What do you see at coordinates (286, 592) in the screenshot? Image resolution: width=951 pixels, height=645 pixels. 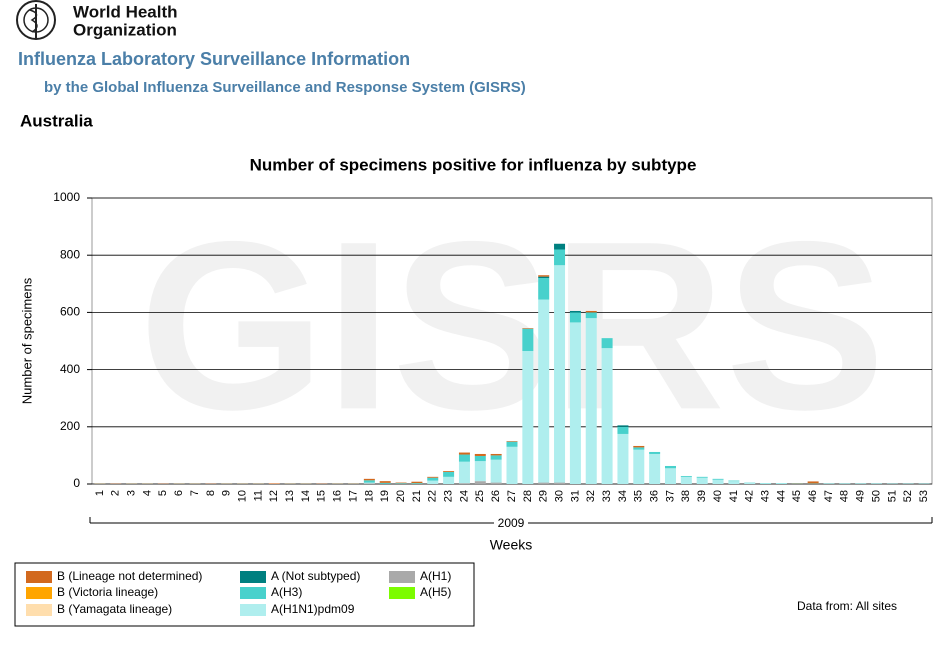 I see `legend-label: A(H3)` at bounding box center [286, 592].